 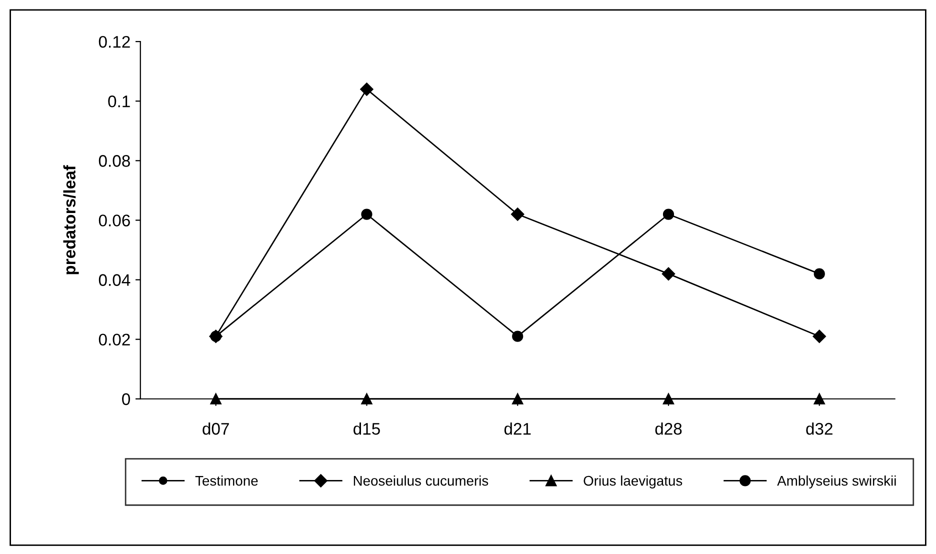 What do you see at coordinates (517, 428) in the screenshot?
I see `x-tick-label: d21` at bounding box center [517, 428].